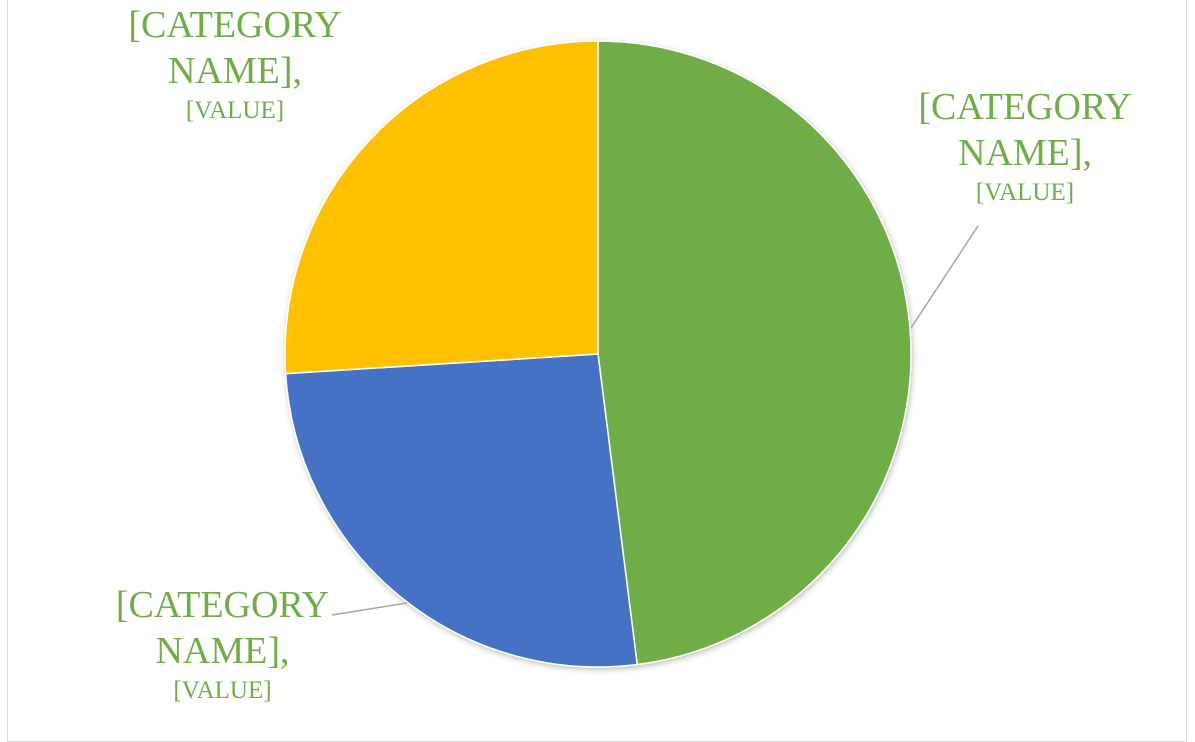  Describe the element at coordinates (944, 277) in the screenshot. I see `leader-line-right` at that location.